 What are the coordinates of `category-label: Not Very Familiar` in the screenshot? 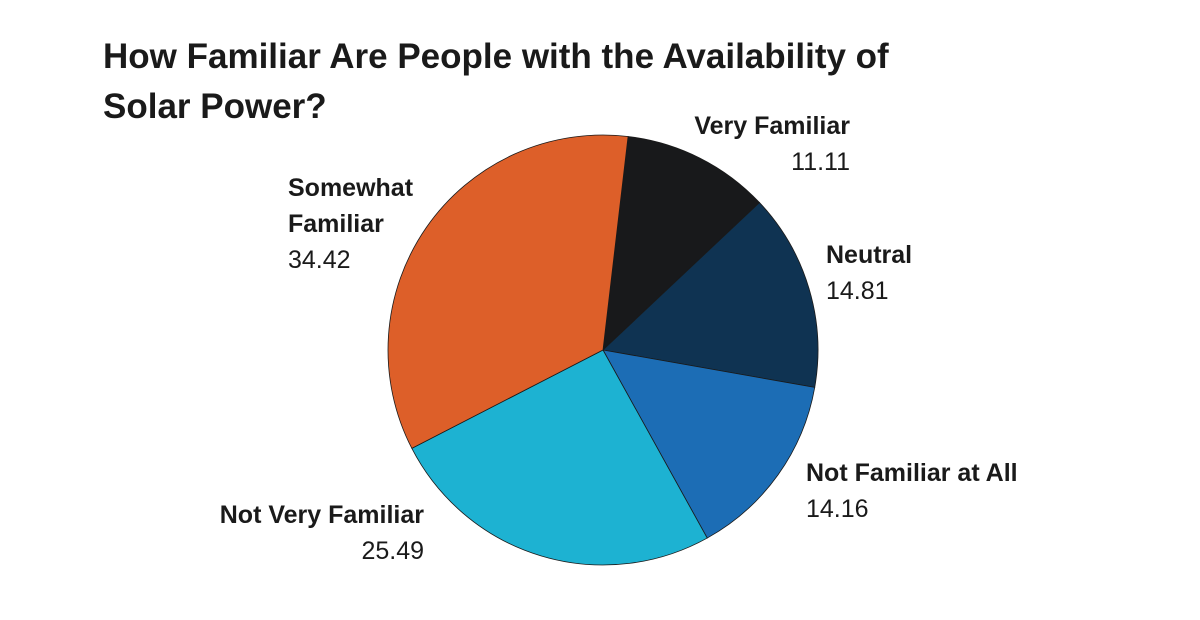 It's located at (321, 515).